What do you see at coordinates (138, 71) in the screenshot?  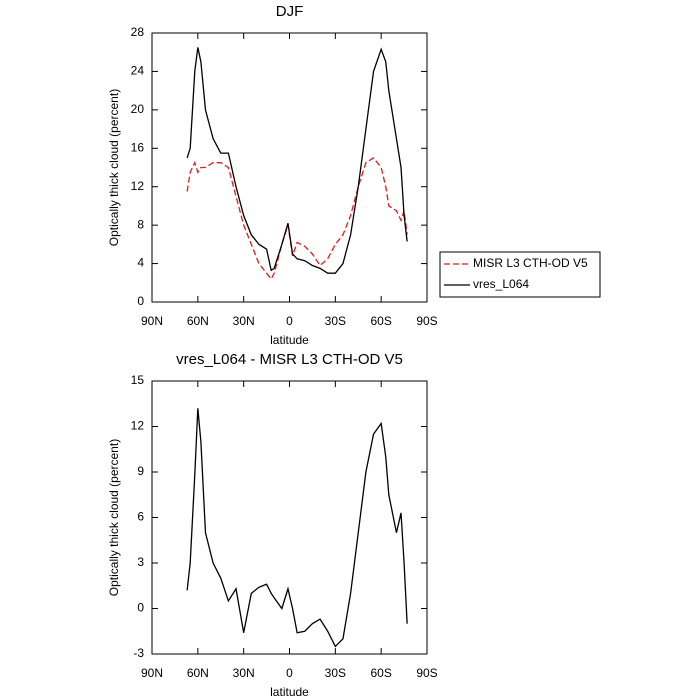 I see `y-tick-label: 24` at bounding box center [138, 71].